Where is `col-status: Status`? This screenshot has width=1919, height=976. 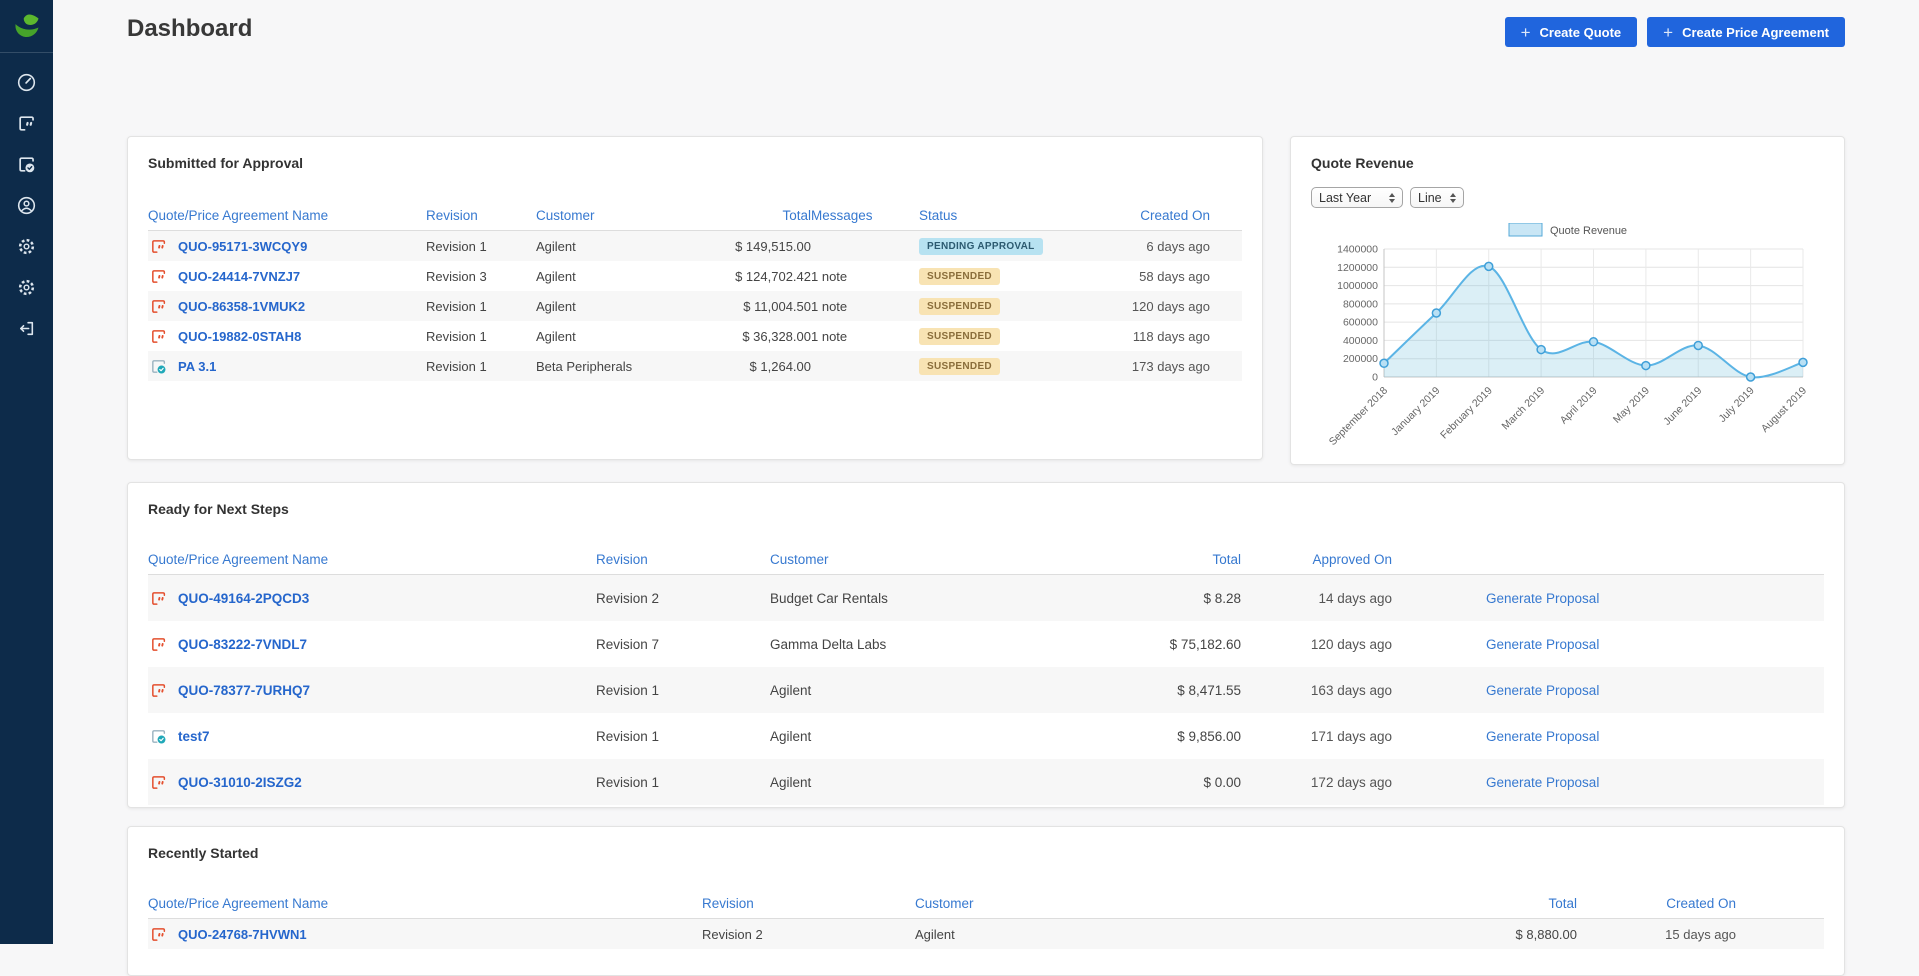 col-status: Status is located at coordinates (938, 215).